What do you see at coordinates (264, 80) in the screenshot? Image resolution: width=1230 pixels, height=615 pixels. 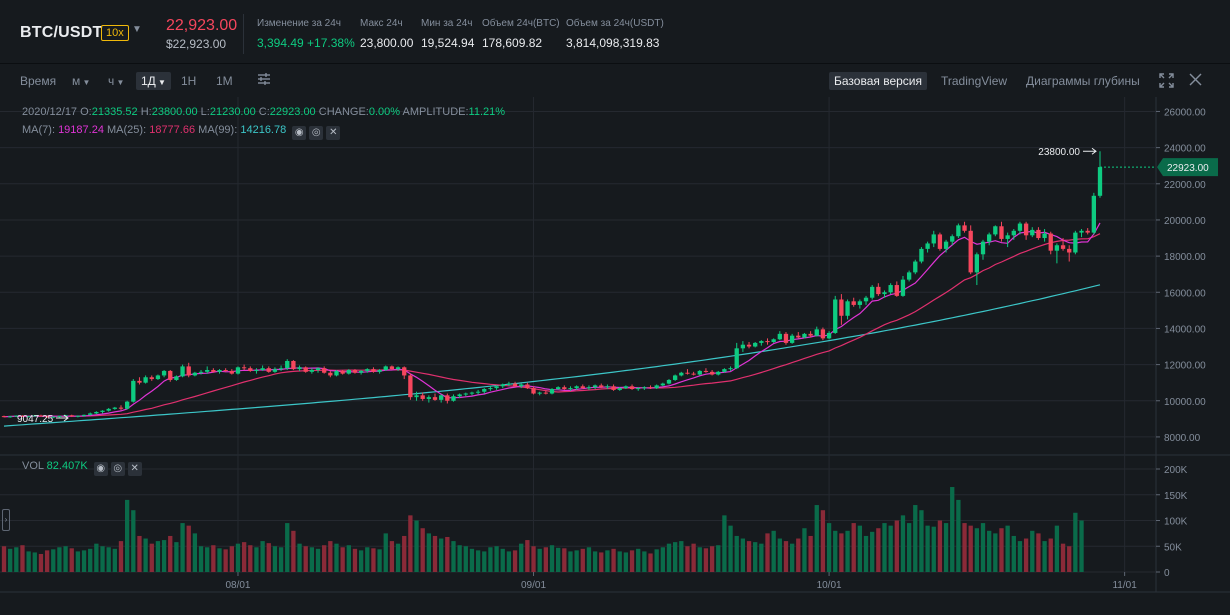 I see `indicator-settings-icon` at bounding box center [264, 80].